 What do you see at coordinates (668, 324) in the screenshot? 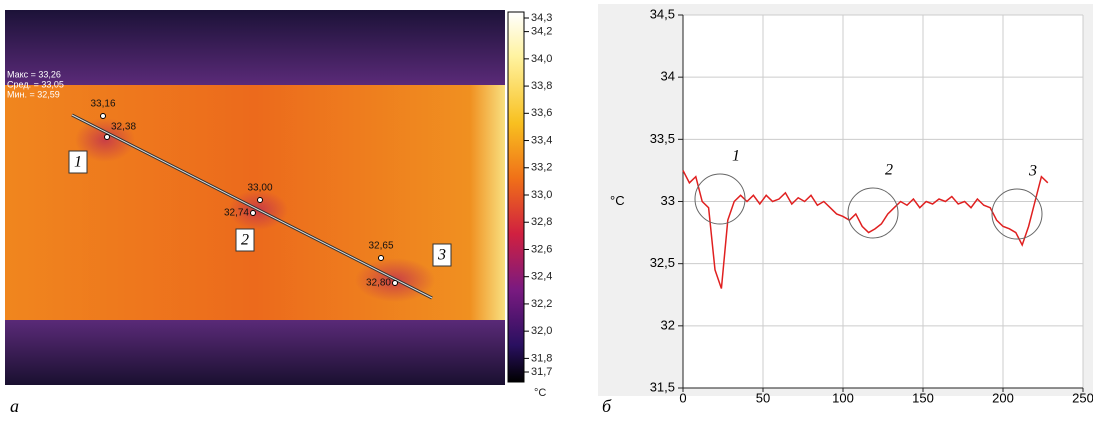
I see `y-tick-label: 32` at bounding box center [668, 324].